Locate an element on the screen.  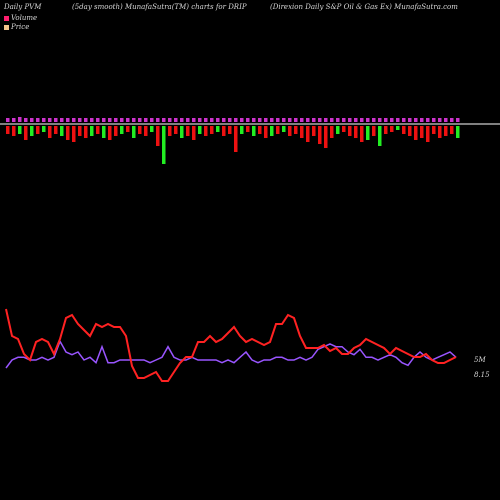
volume-line is located at coordinates (231, 354).